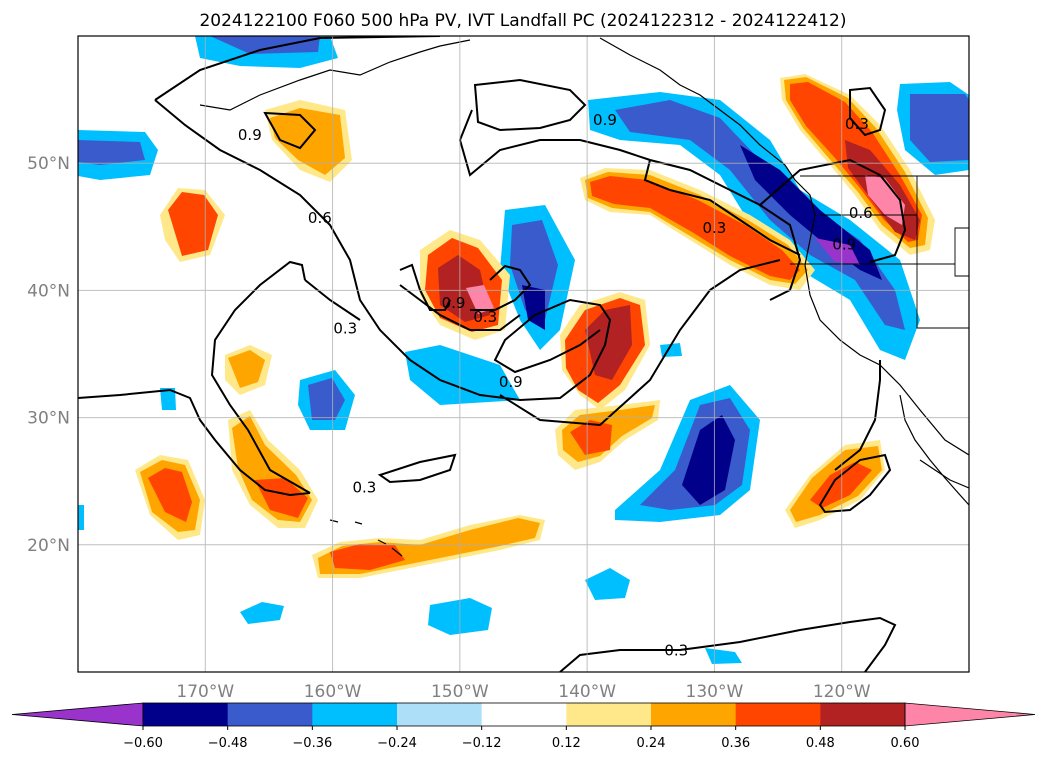 This screenshot has height=765, width=1047. What do you see at coordinates (397, 743) in the screenshot?
I see `colorbar-tick-label: −0.24` at bounding box center [397, 743].